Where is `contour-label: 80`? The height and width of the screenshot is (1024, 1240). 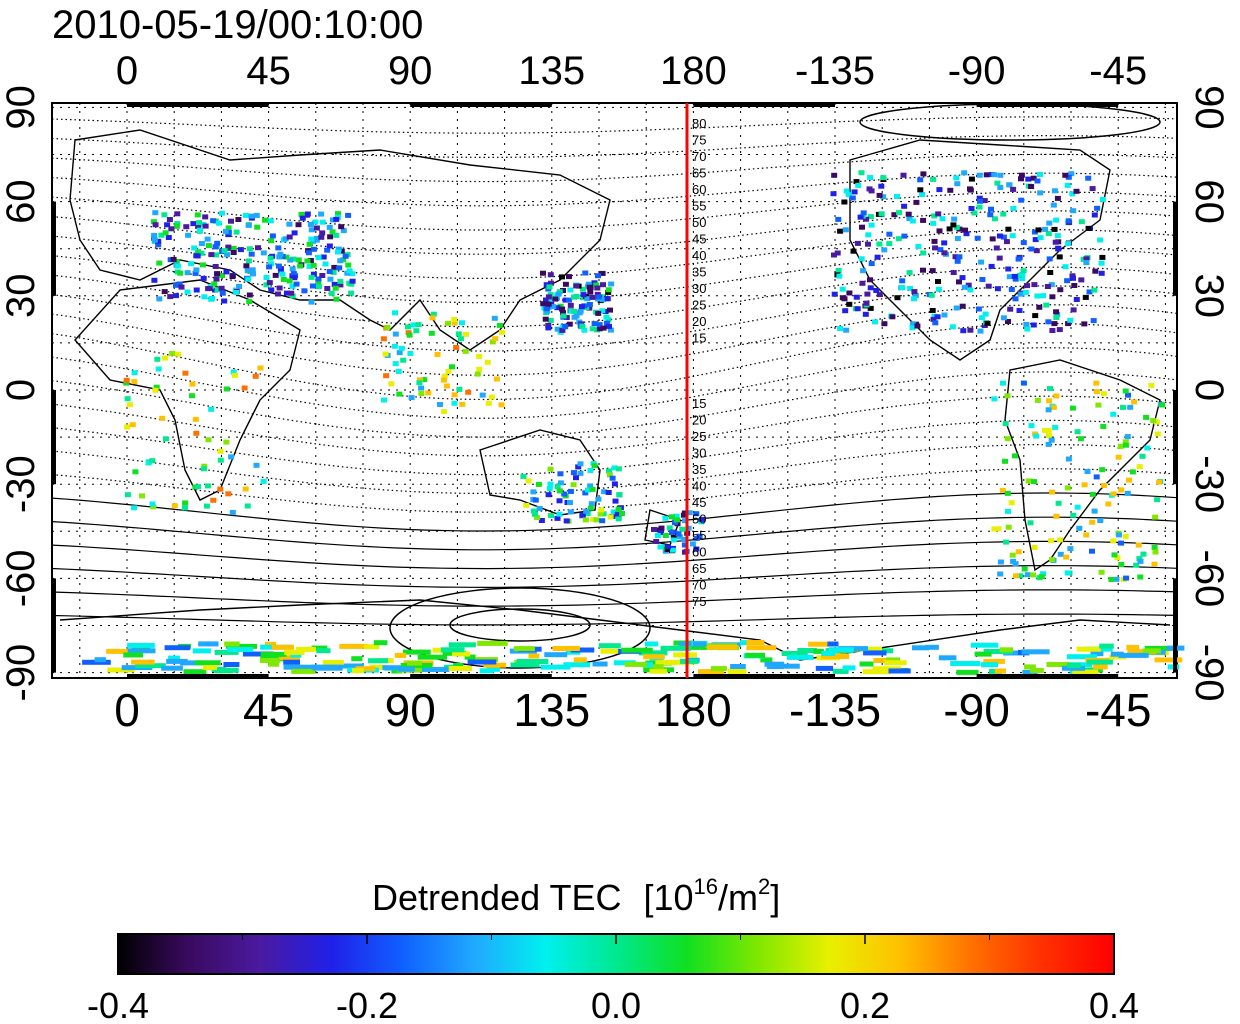
contour-label: 80 is located at coordinates (699, 123).